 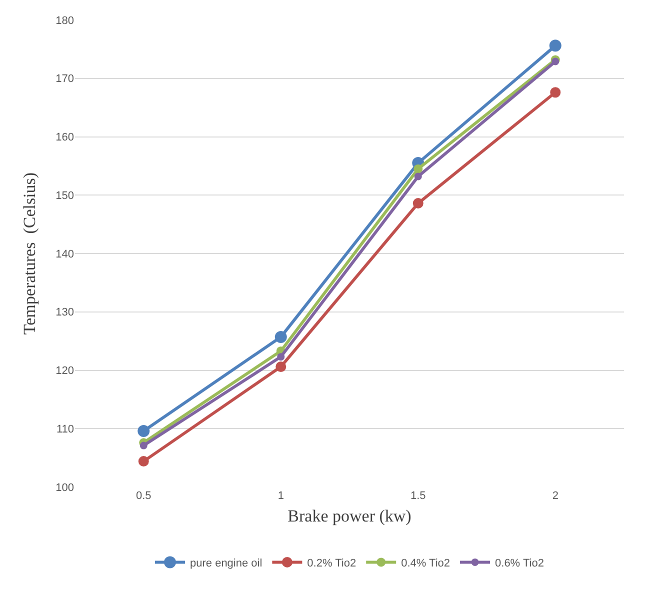 What do you see at coordinates (144, 496) in the screenshot?
I see `x-tick-label: 0.5` at bounding box center [144, 496].